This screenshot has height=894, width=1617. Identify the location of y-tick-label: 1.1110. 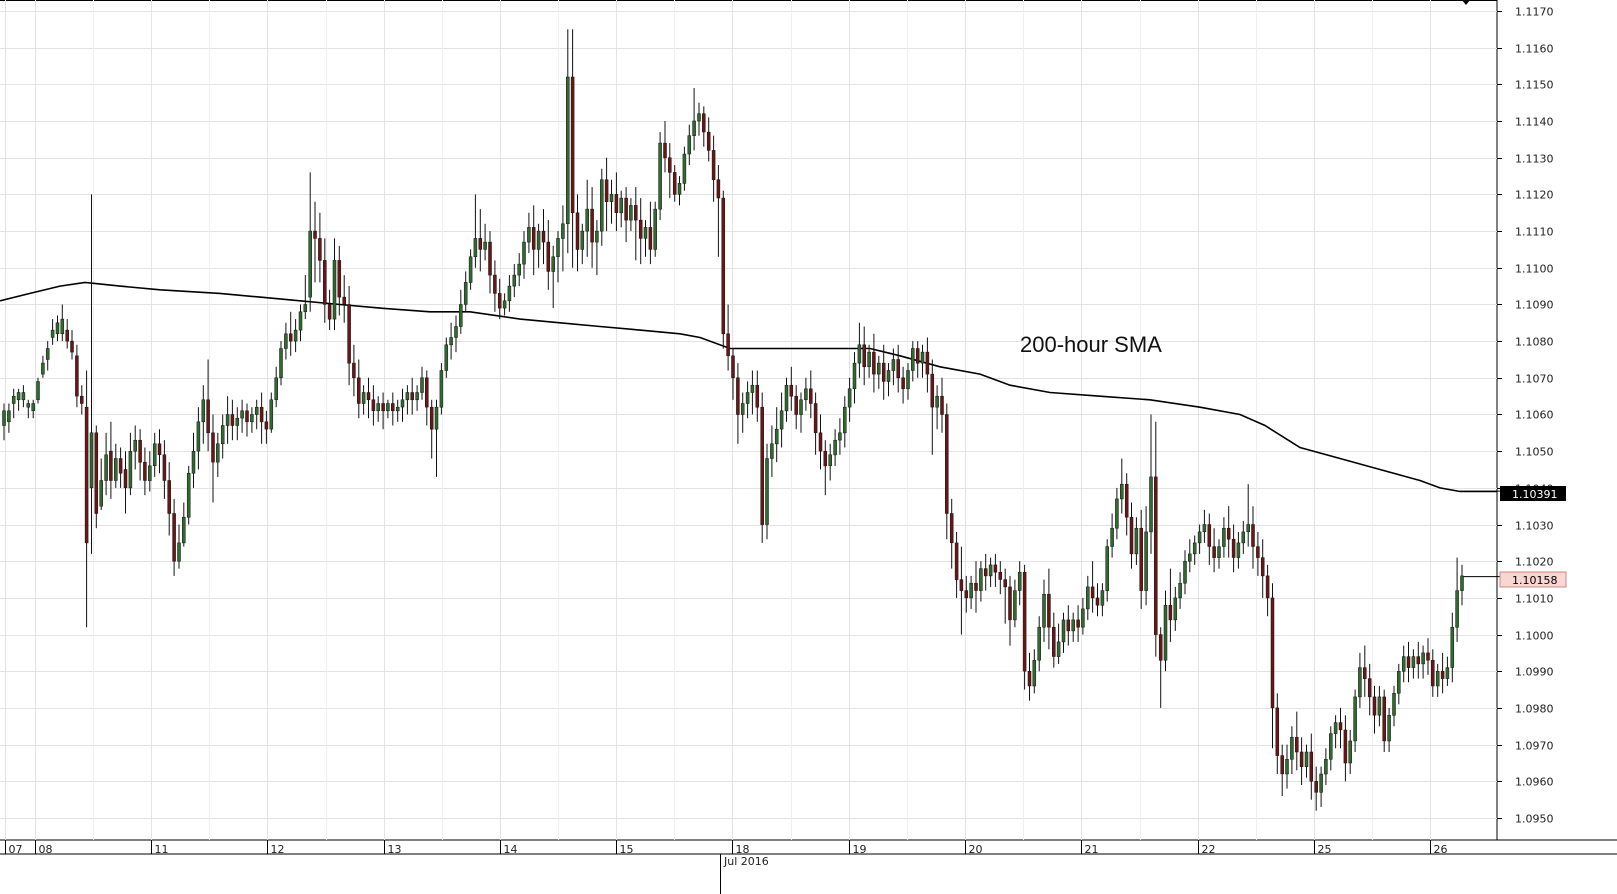
(1534, 232).